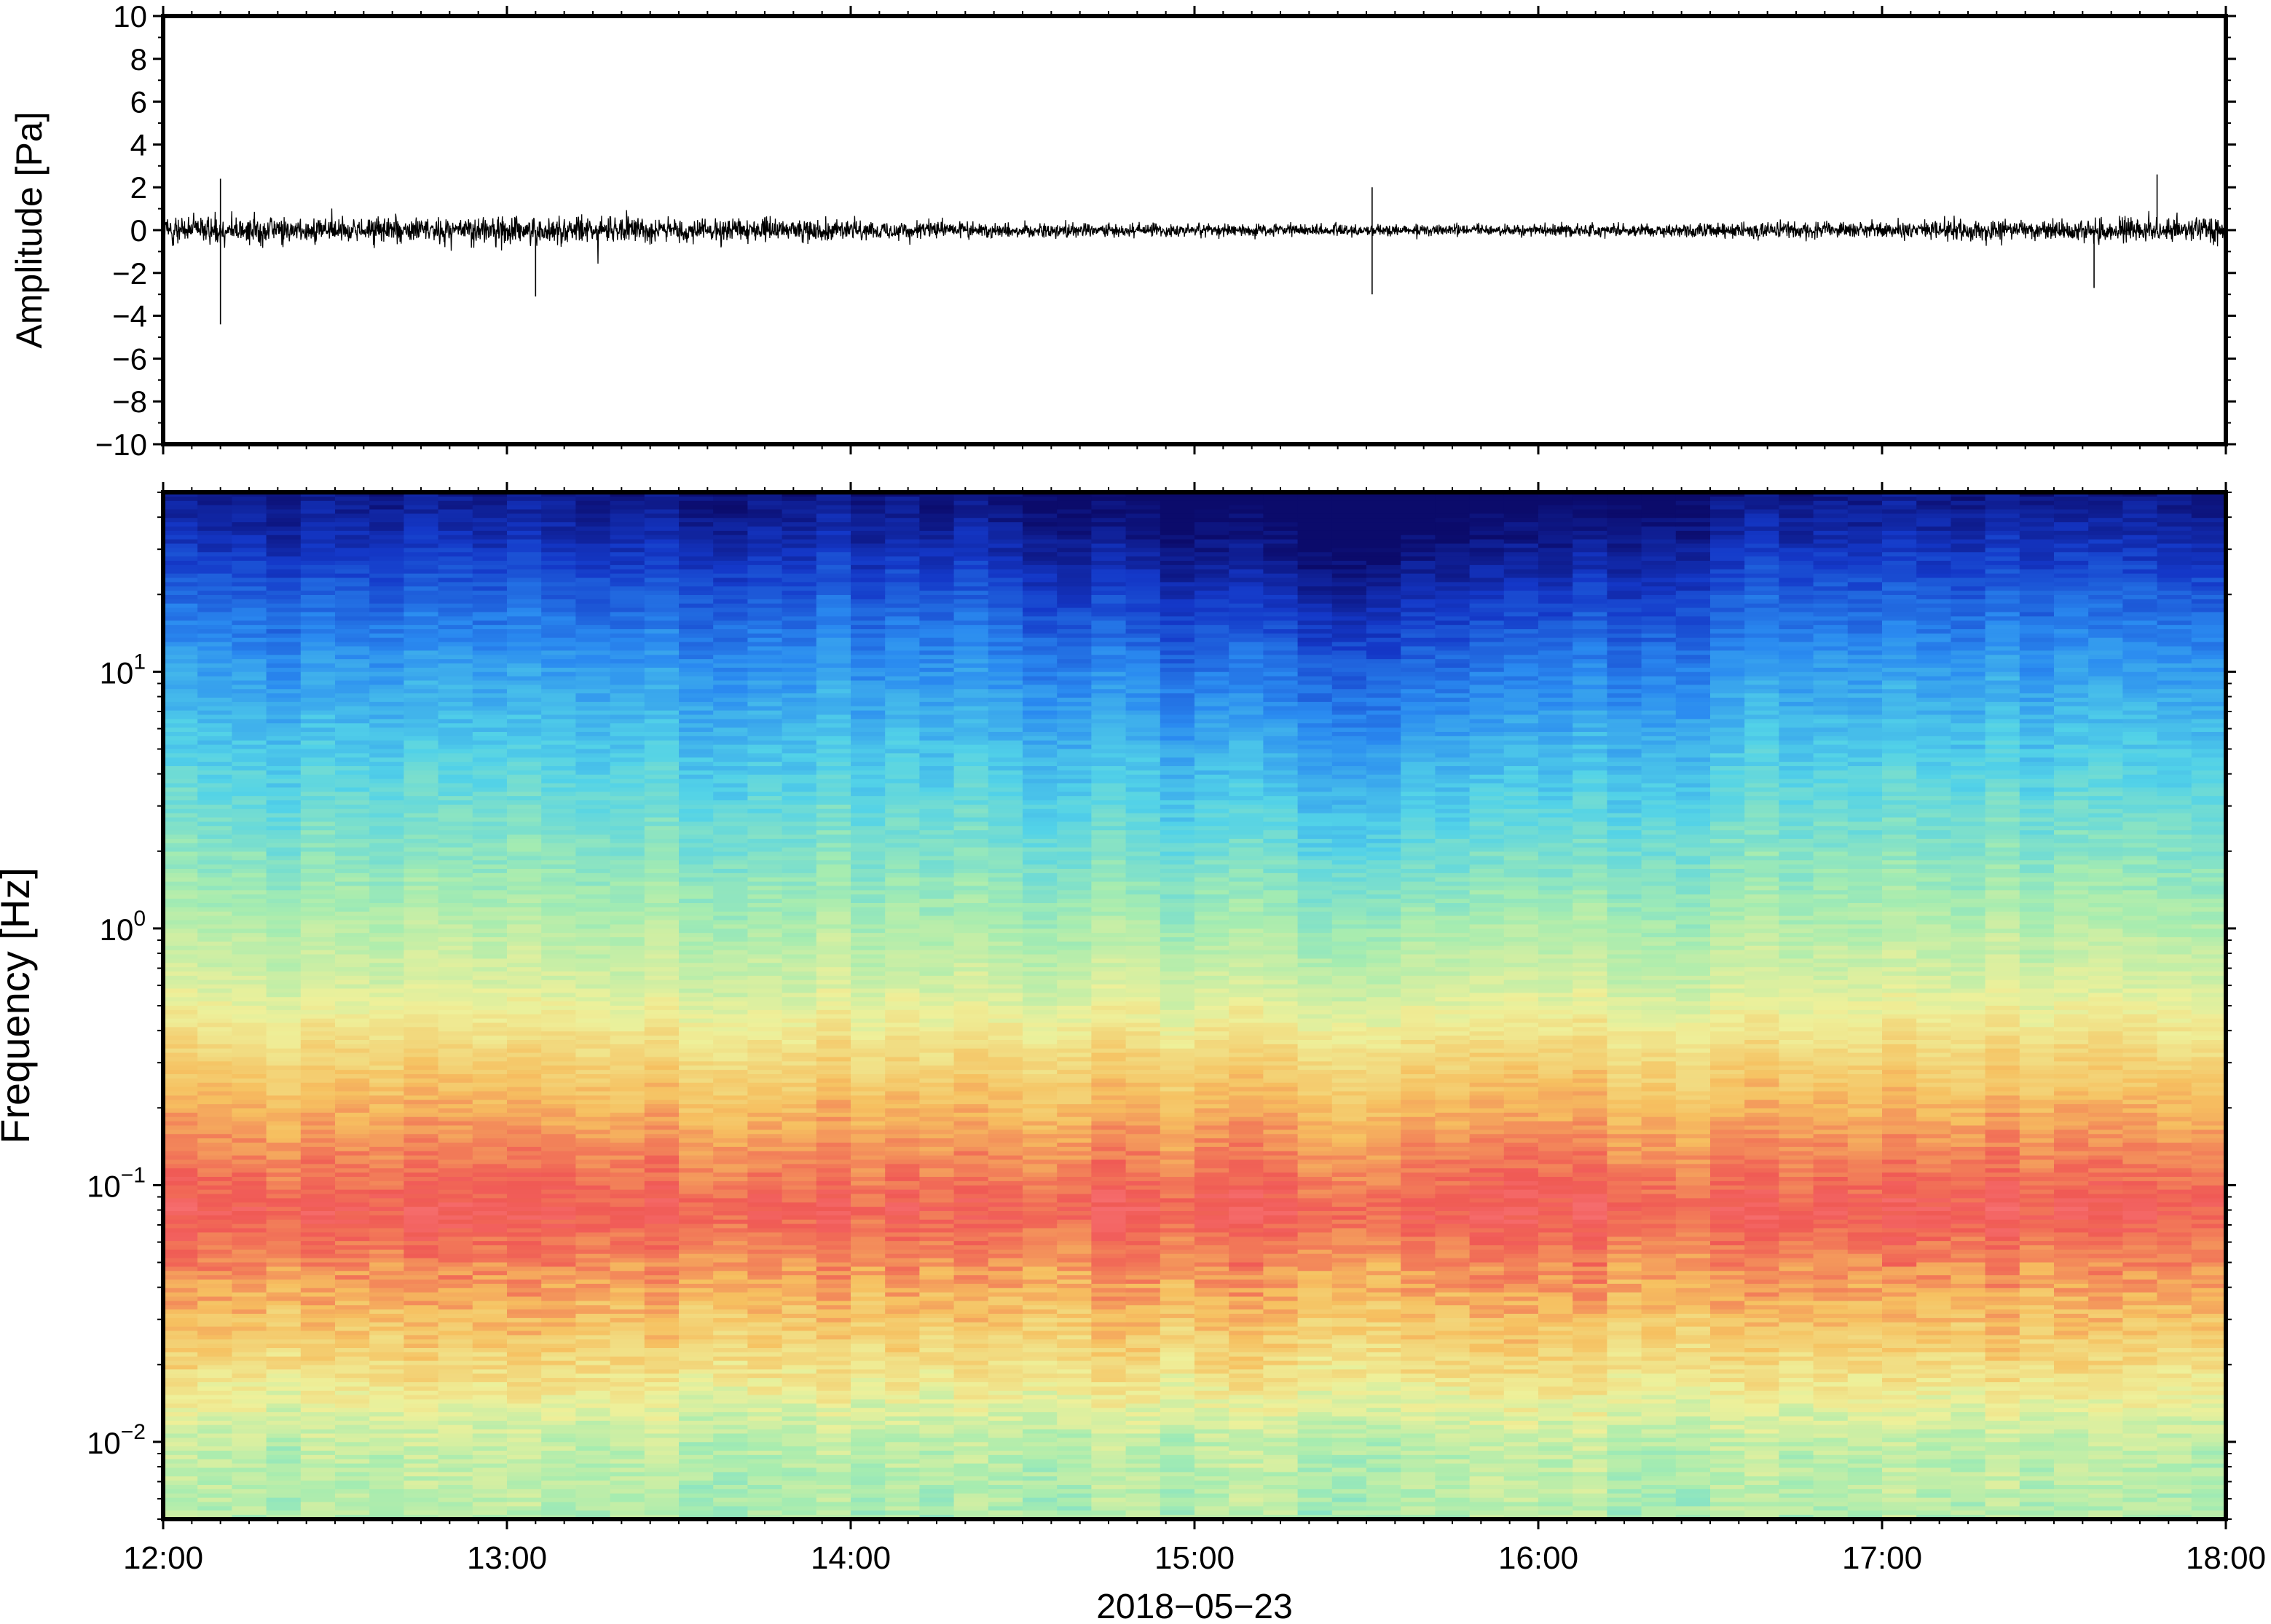 The height and width of the screenshot is (1624, 2271). What do you see at coordinates (138, 59) in the screenshot?
I see `amplitude-tick-label: 8` at bounding box center [138, 59].